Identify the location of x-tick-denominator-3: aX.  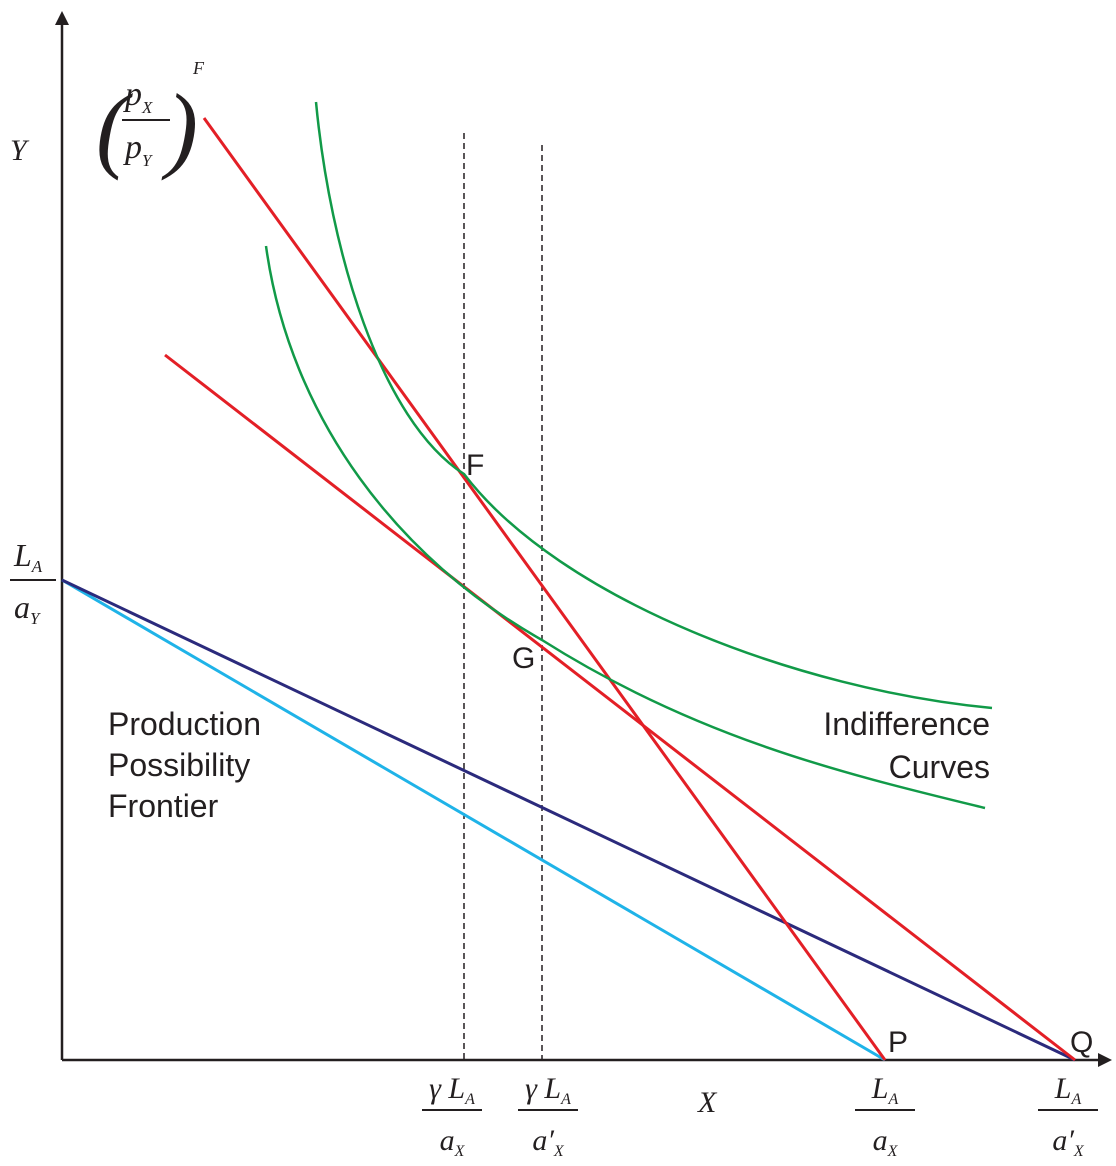
(886, 1142).